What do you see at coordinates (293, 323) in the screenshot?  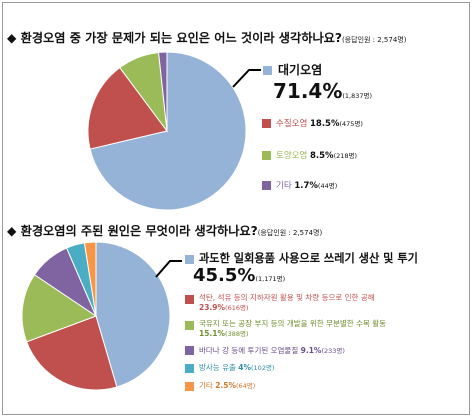 I see `forest-label: 국유지 또는 공장 부지 등의 개발을 위한 무분별한 수목 활동` at bounding box center [293, 323].